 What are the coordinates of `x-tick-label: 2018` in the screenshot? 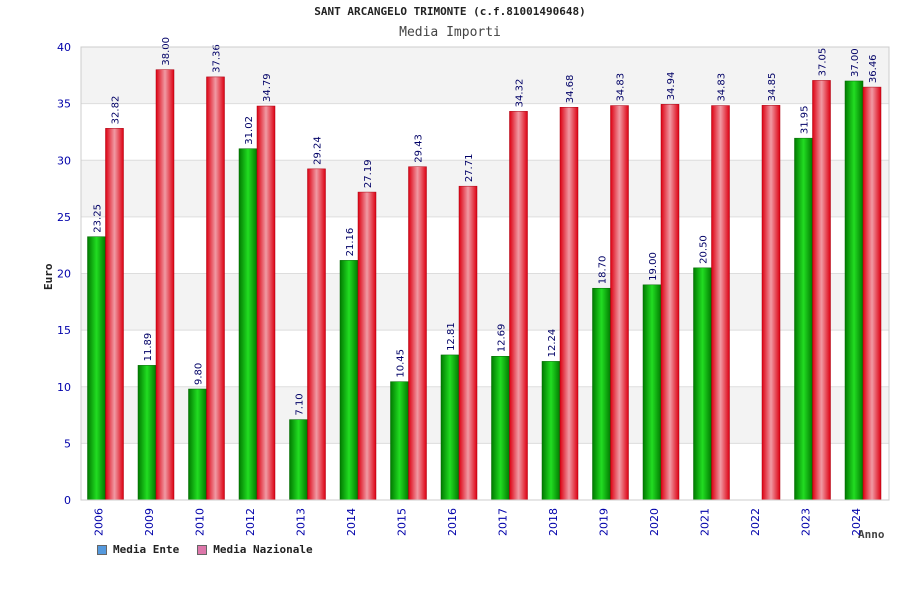 It's located at (553, 522).